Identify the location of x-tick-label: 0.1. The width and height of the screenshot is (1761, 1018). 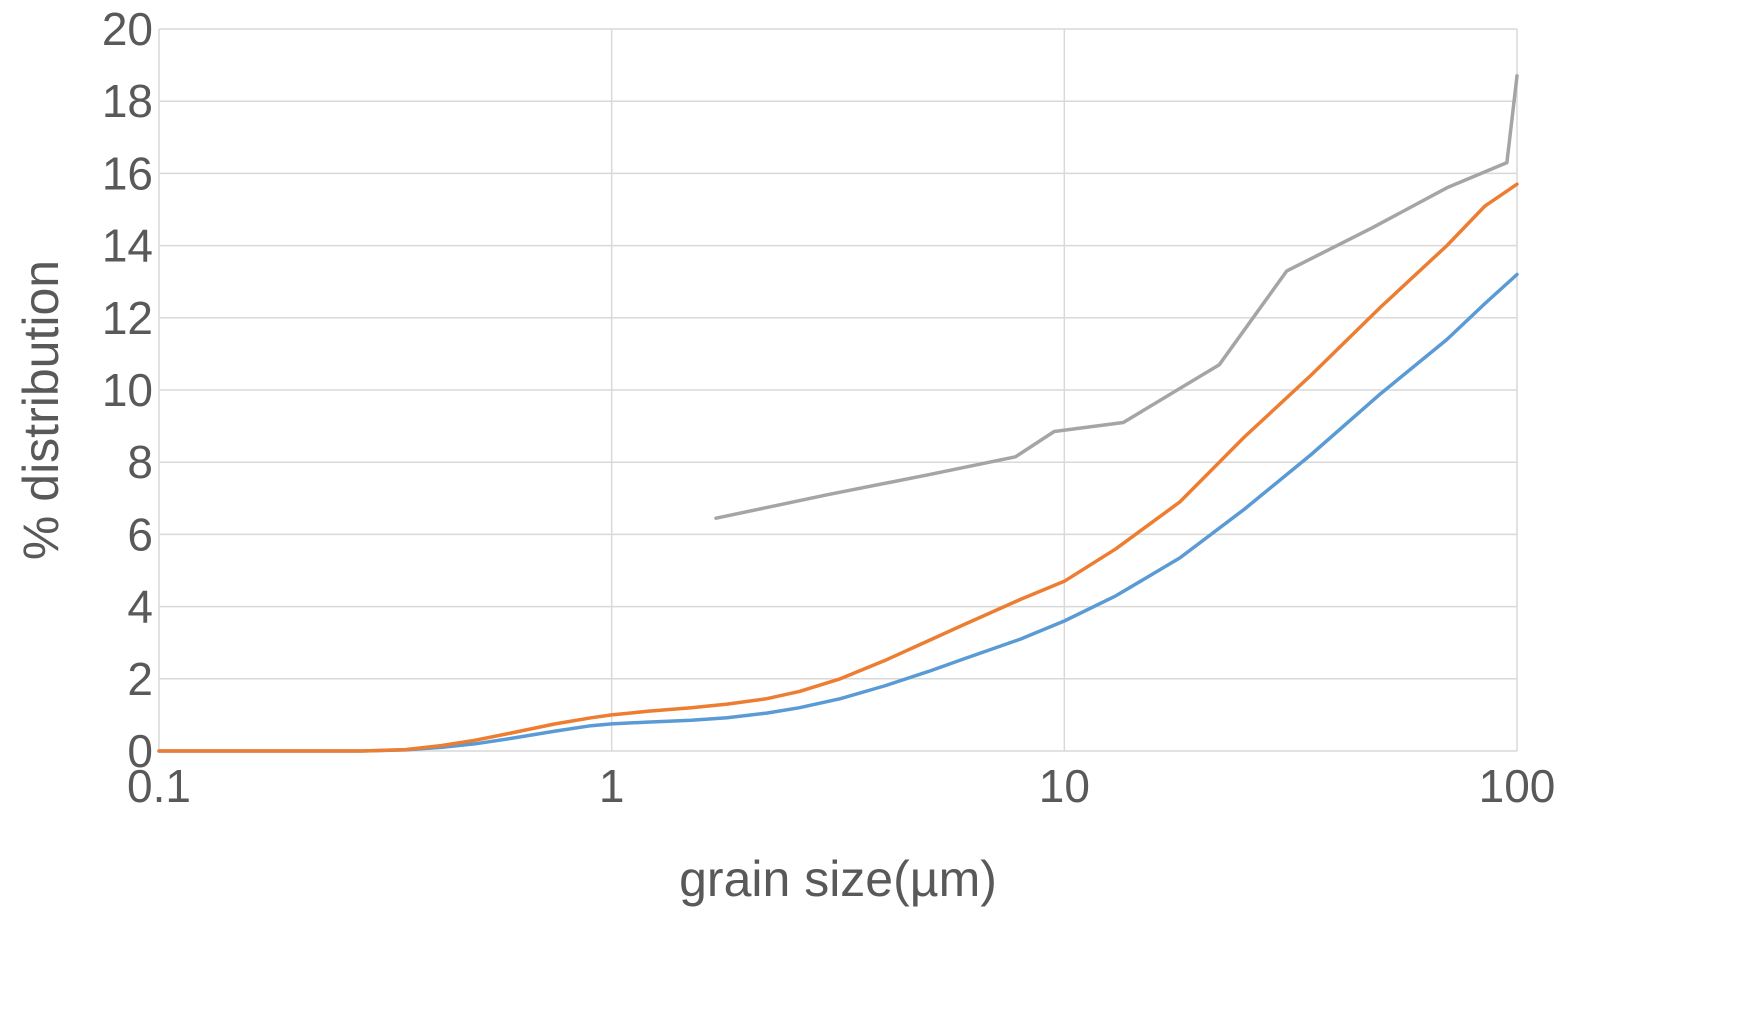
(159, 786).